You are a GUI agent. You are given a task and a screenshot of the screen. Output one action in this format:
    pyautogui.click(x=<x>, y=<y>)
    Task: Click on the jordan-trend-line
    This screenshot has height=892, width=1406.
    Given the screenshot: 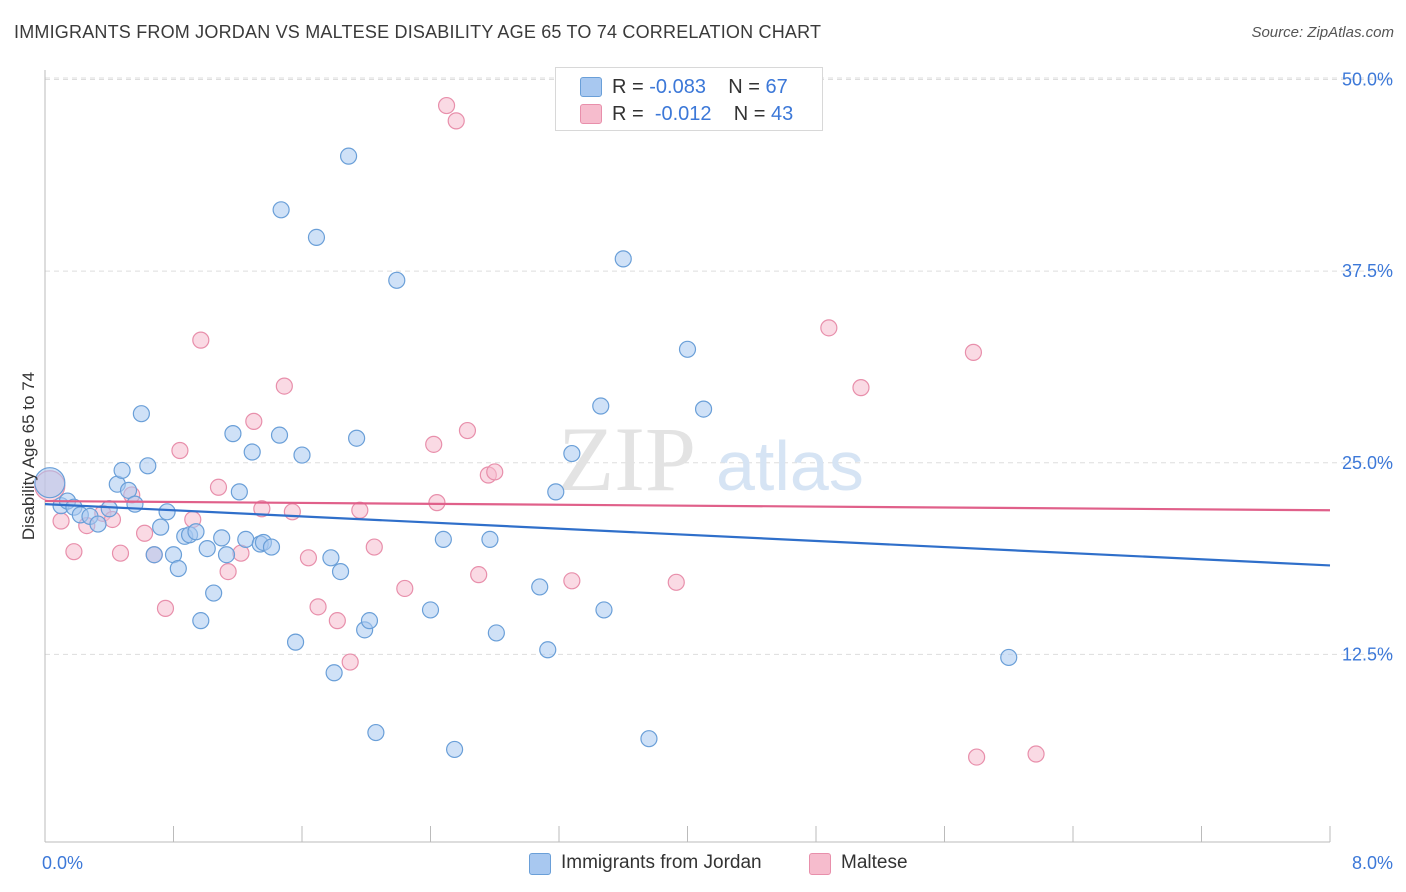 What is the action you would take?
    pyautogui.click(x=687, y=535)
    